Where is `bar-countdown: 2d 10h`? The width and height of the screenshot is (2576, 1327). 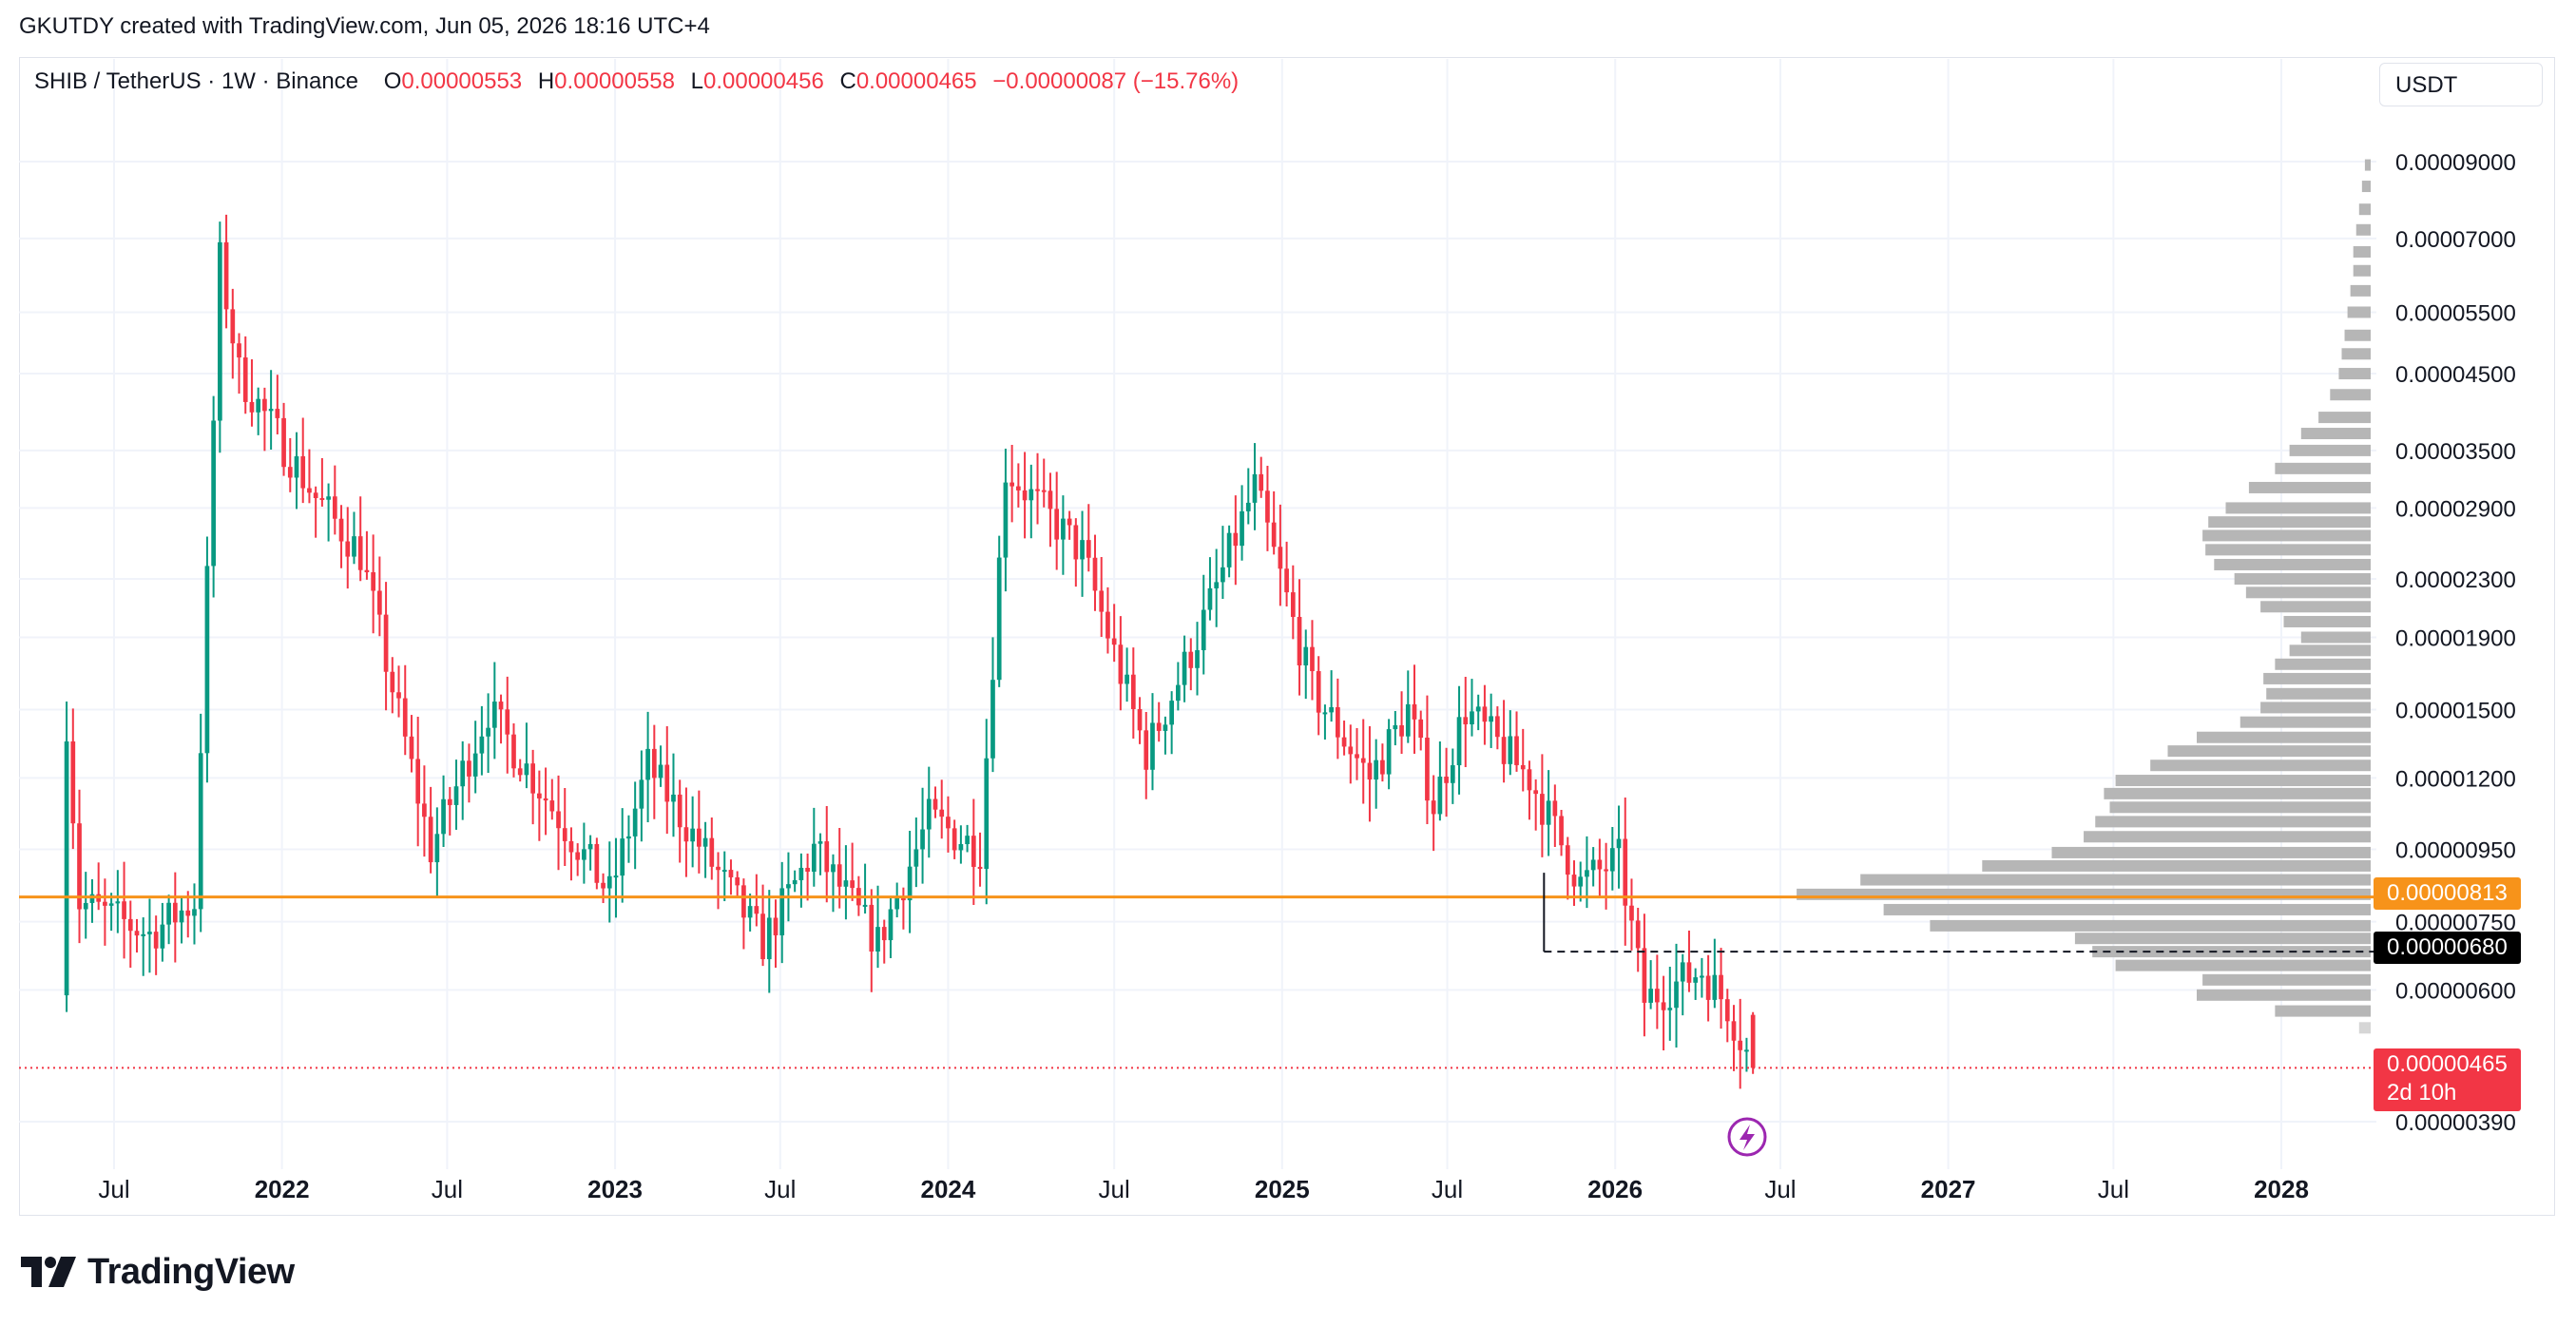 bar-countdown: 2d 10h is located at coordinates (2422, 1093).